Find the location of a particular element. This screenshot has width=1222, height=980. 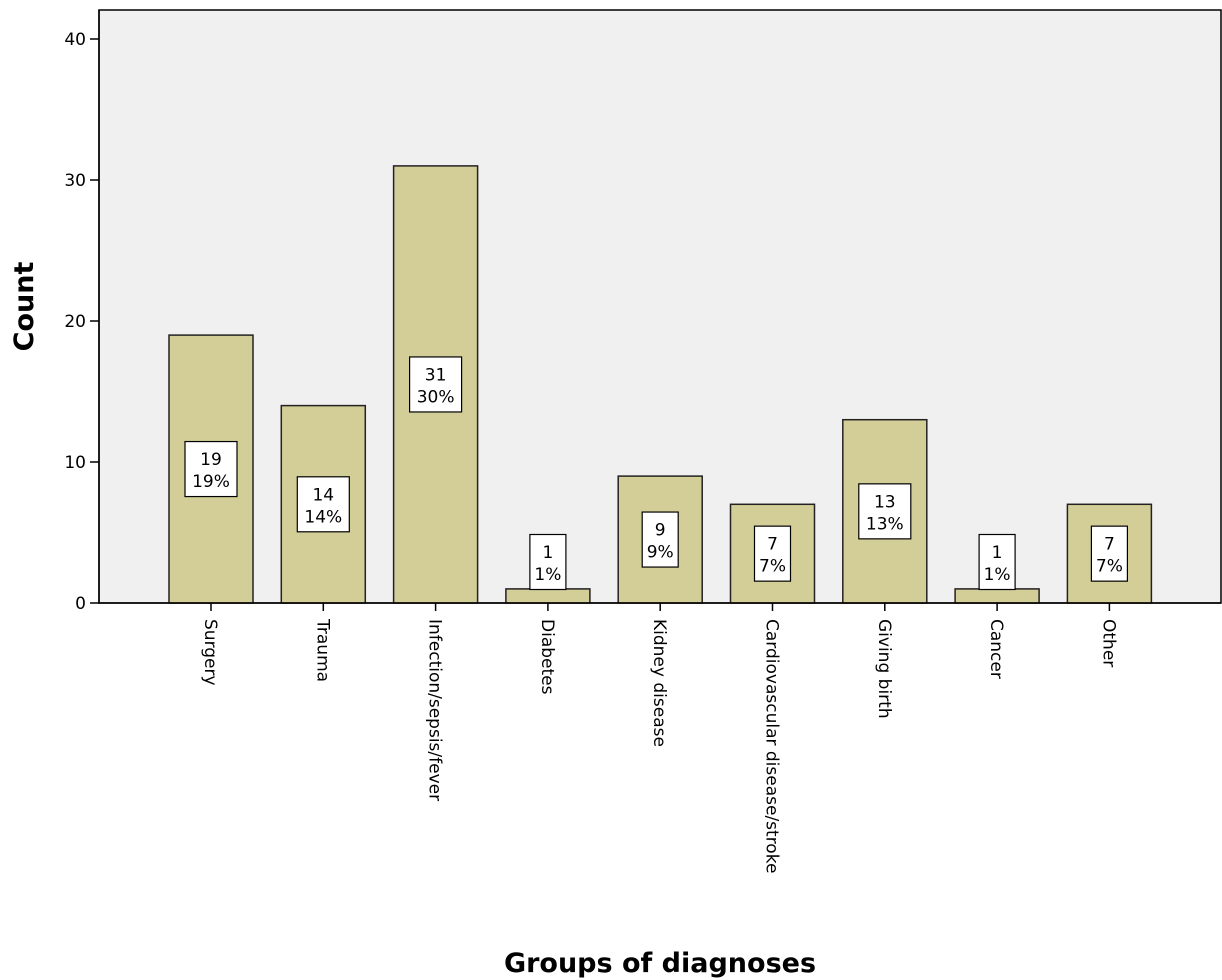

data-label-count: 9 is located at coordinates (660, 531).